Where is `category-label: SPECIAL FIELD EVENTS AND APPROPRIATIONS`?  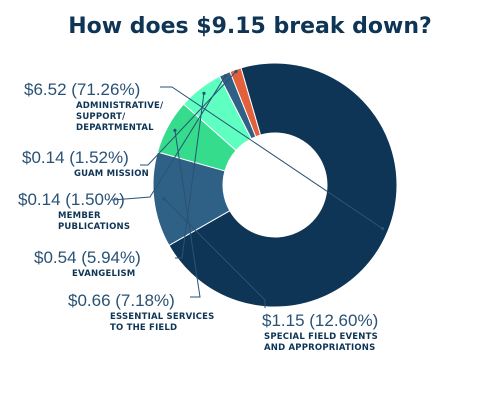 category-label: SPECIAL FIELD EVENTS AND APPROPRIATIONS is located at coordinates (321, 342).